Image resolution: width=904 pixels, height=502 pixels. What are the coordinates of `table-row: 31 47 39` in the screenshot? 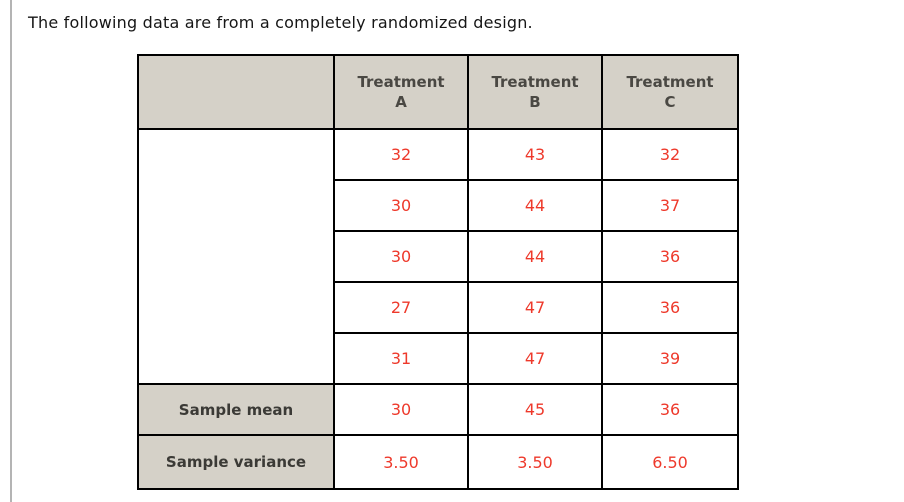 It's located at (438, 358).